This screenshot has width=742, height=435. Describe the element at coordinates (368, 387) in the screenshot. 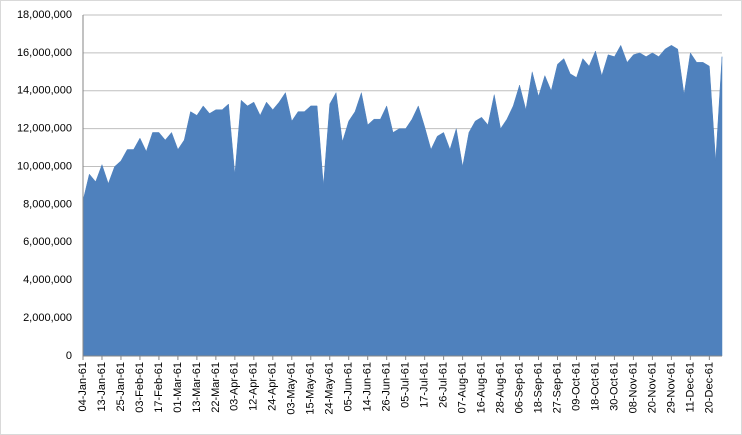

I see `x-tick-label: 14-Jun-61` at that location.